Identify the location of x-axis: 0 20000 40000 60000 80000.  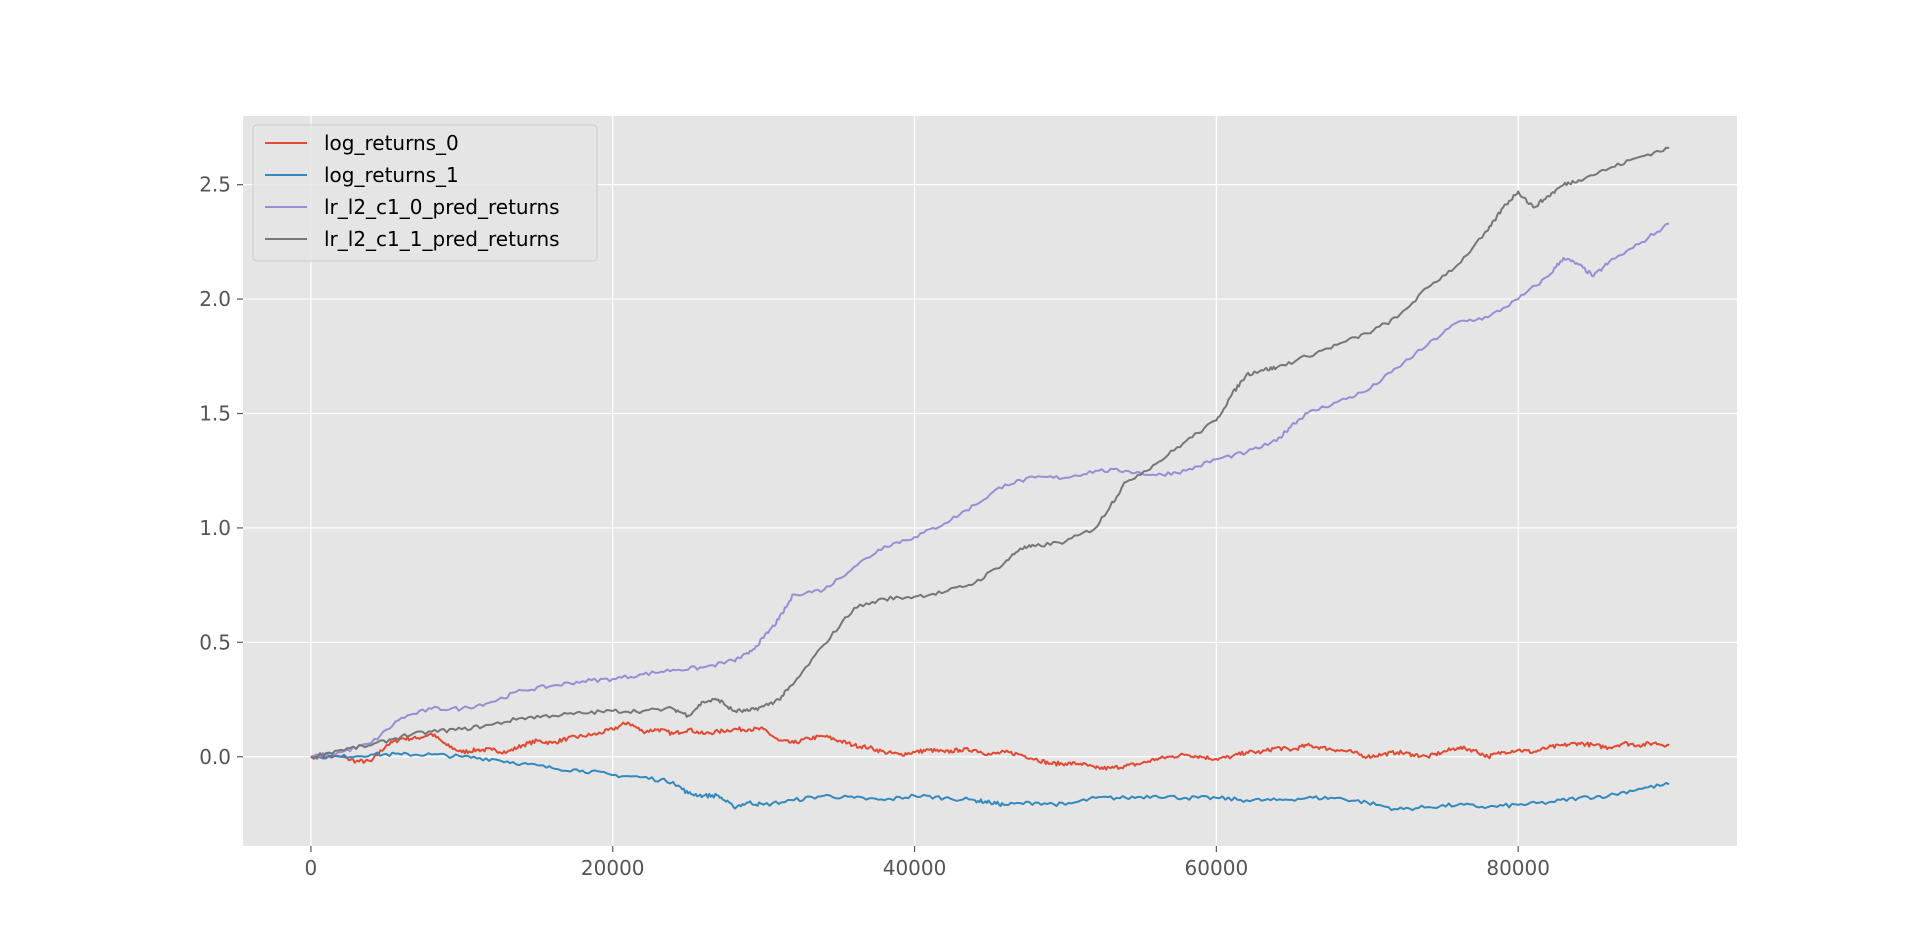
(927, 863).